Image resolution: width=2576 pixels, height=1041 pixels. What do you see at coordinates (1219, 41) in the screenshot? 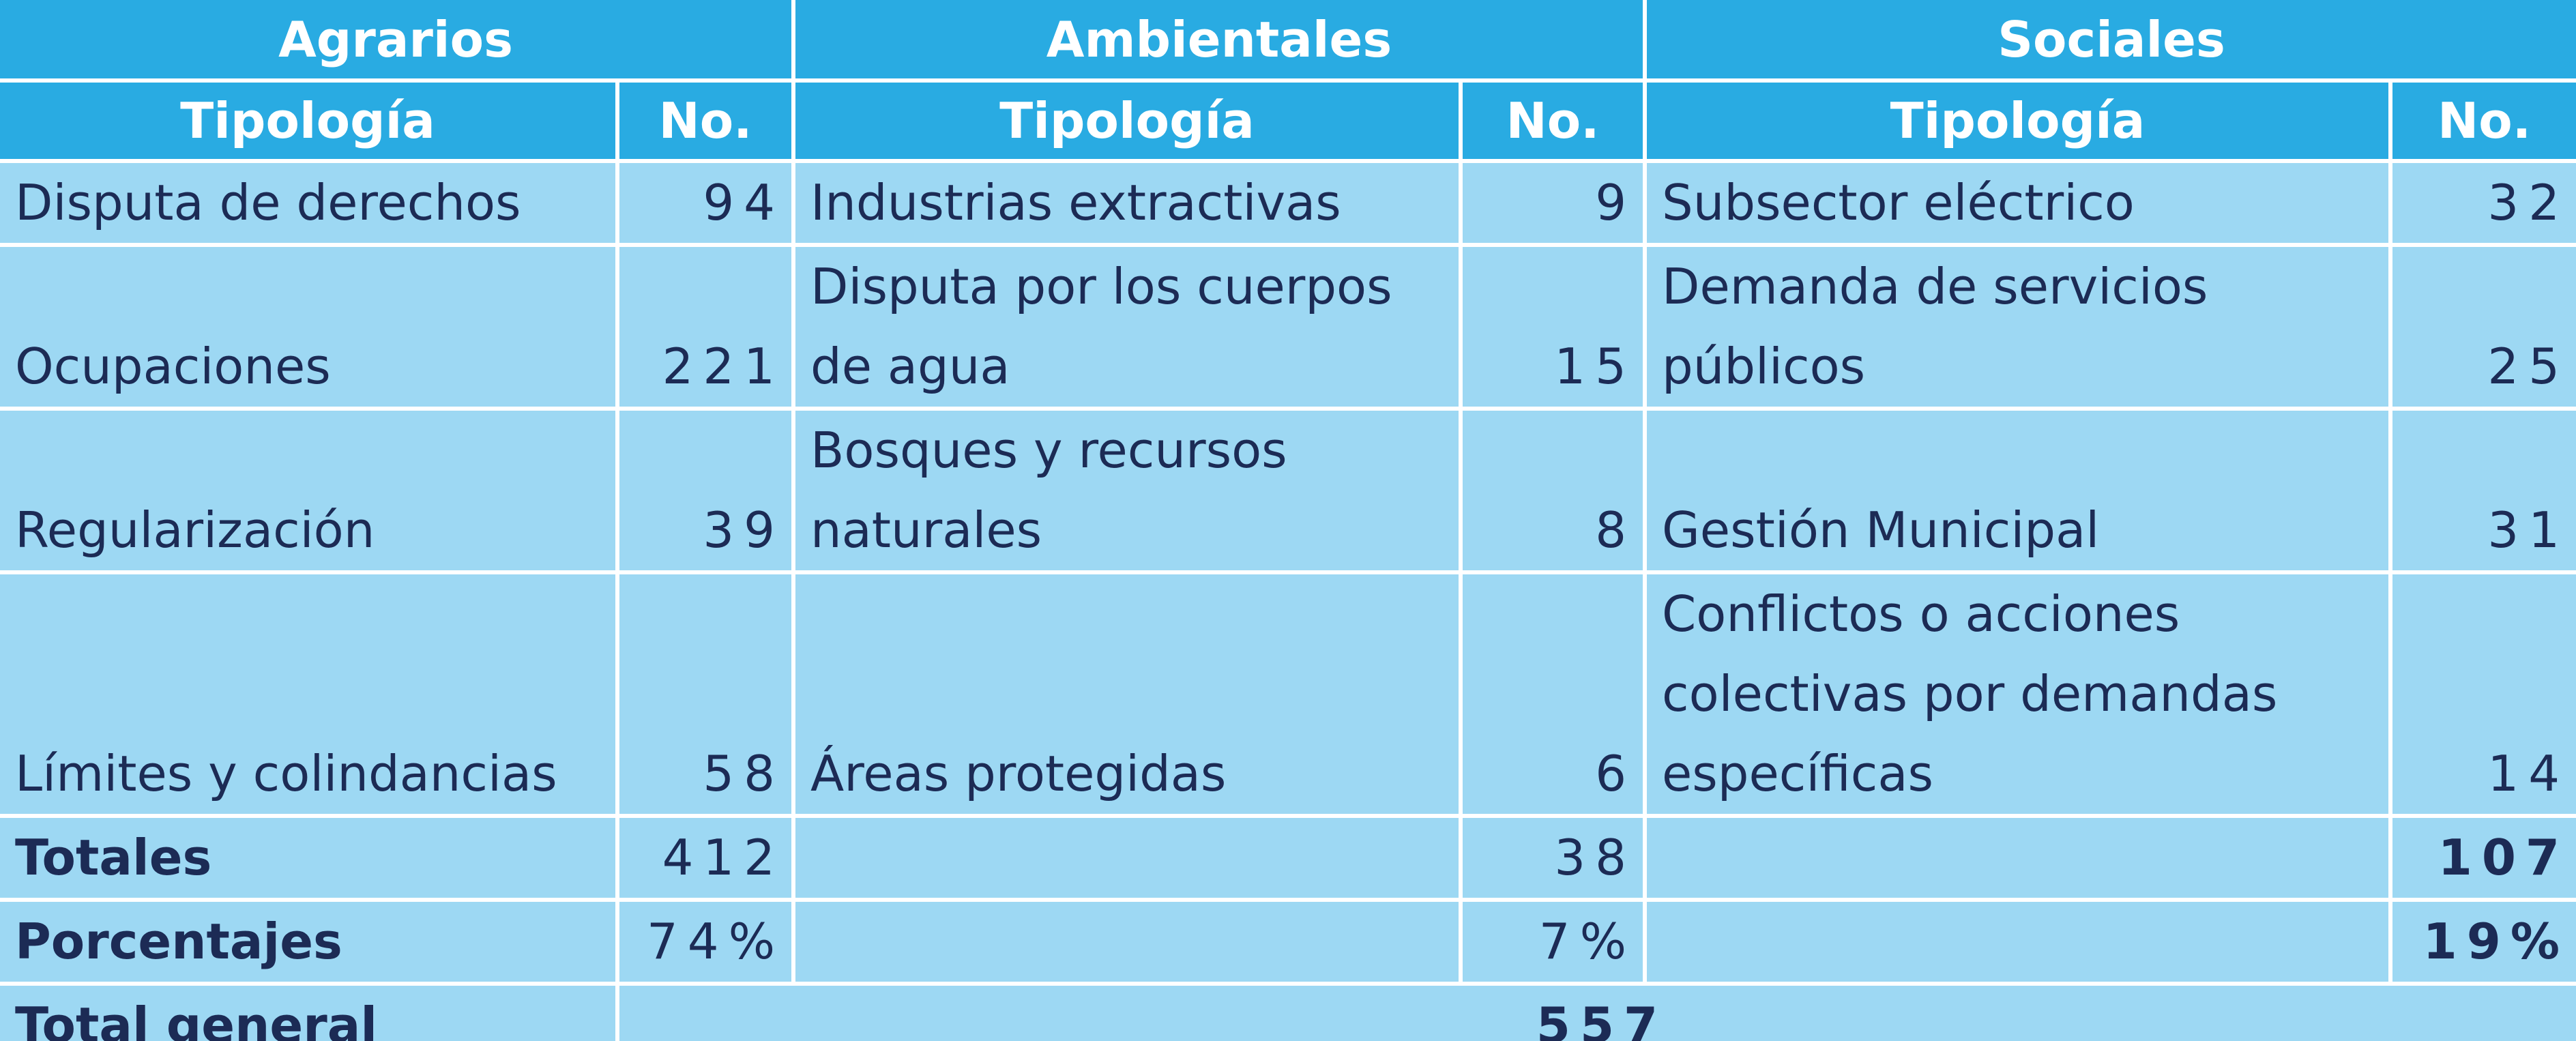
I see `group-header: Ambientales` at bounding box center [1219, 41].